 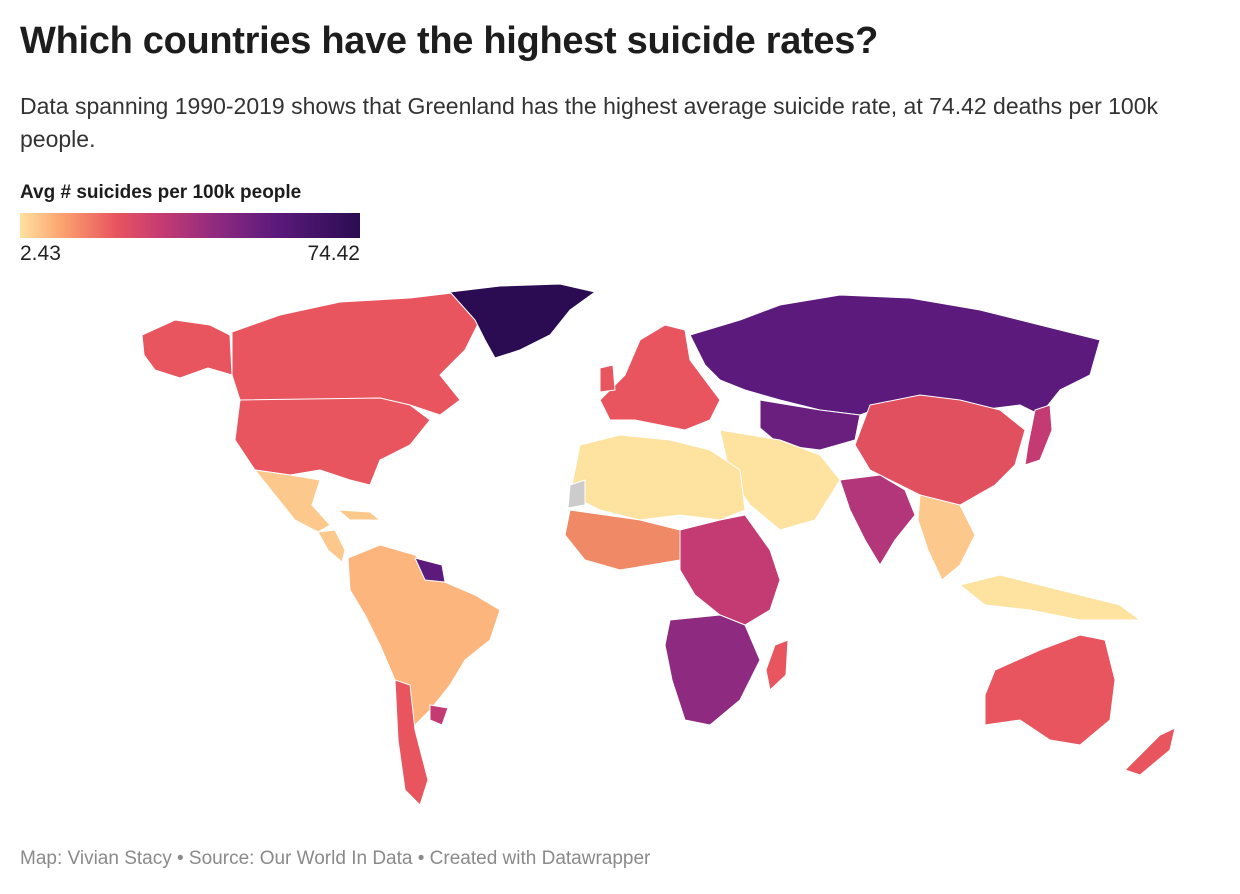 What do you see at coordinates (877, 520) in the screenshot?
I see `region-india` at bounding box center [877, 520].